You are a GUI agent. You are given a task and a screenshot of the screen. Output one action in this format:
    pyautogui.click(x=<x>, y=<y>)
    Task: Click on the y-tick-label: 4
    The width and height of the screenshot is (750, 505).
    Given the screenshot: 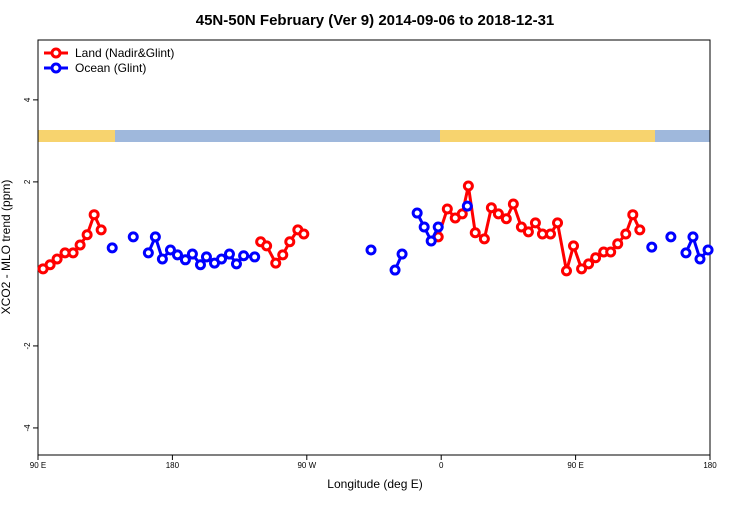 What is the action you would take?
    pyautogui.click(x=27, y=99)
    